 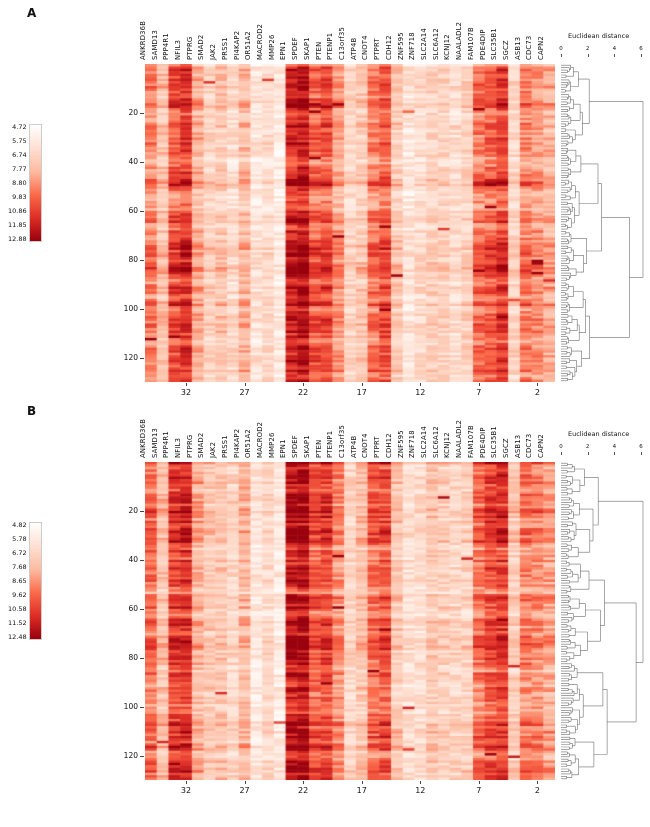 What do you see at coordinates (244, 392) in the screenshot?
I see `column-tick-label: 27` at bounding box center [244, 392].